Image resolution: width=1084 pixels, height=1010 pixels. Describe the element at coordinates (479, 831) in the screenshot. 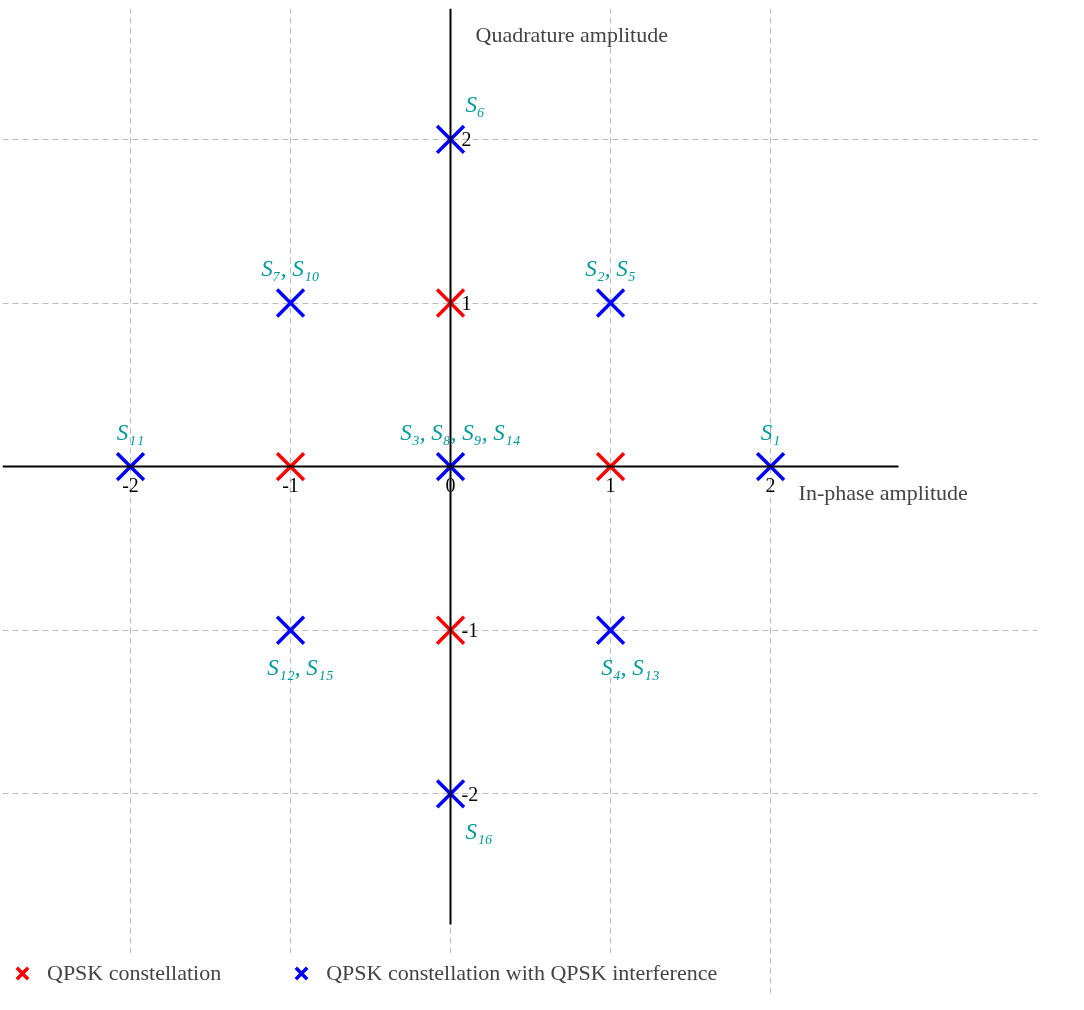

I see `annotation: S₁₆` at that location.